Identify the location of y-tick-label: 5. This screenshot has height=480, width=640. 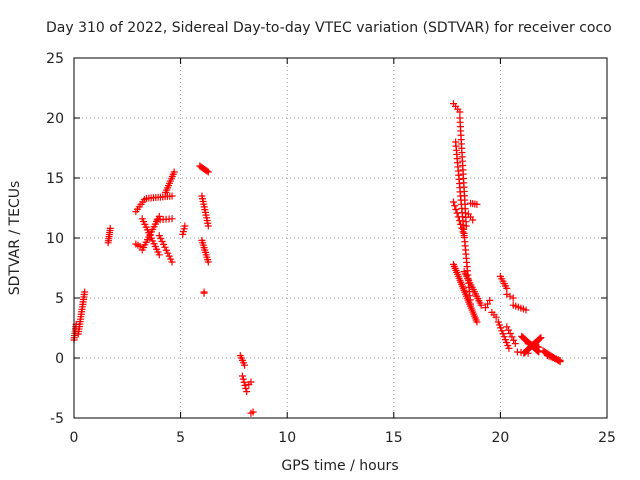
(59, 299).